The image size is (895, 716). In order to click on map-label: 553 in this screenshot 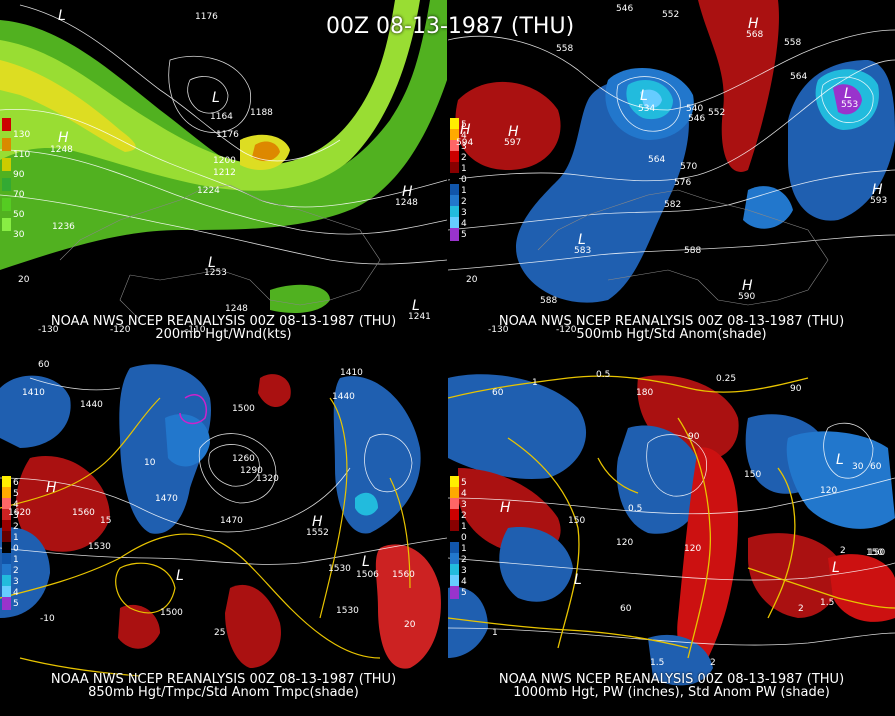, I will do `click(850, 105)`.